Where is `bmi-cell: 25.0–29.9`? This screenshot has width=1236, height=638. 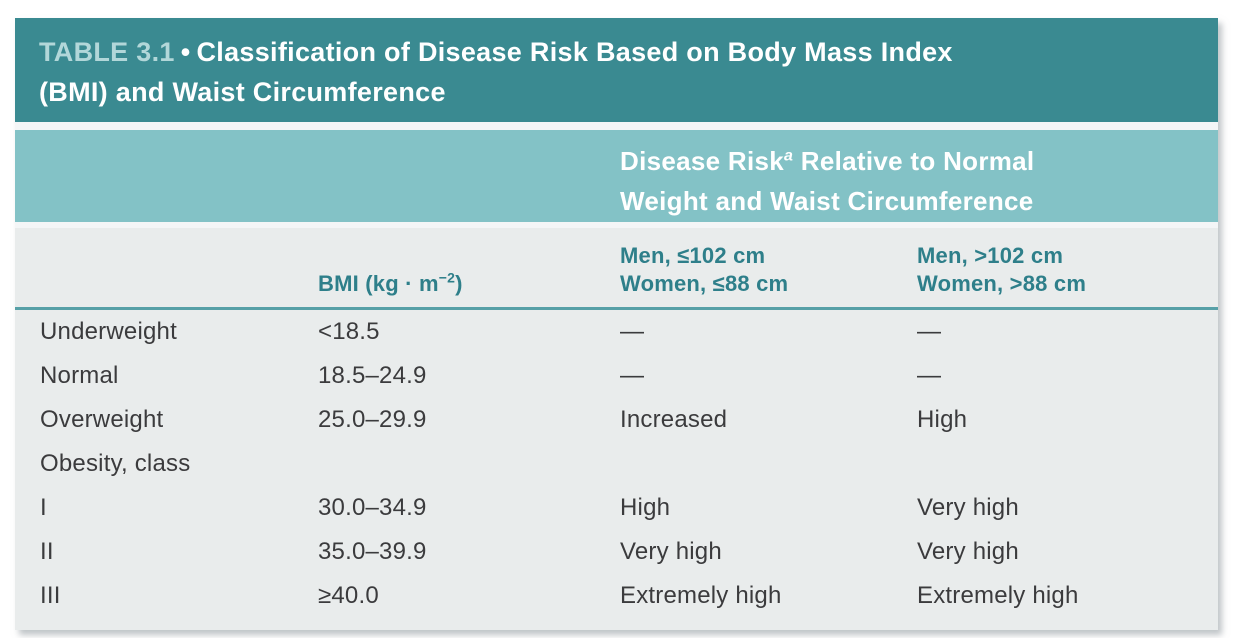
bmi-cell: 25.0–29.9 is located at coordinates (372, 419).